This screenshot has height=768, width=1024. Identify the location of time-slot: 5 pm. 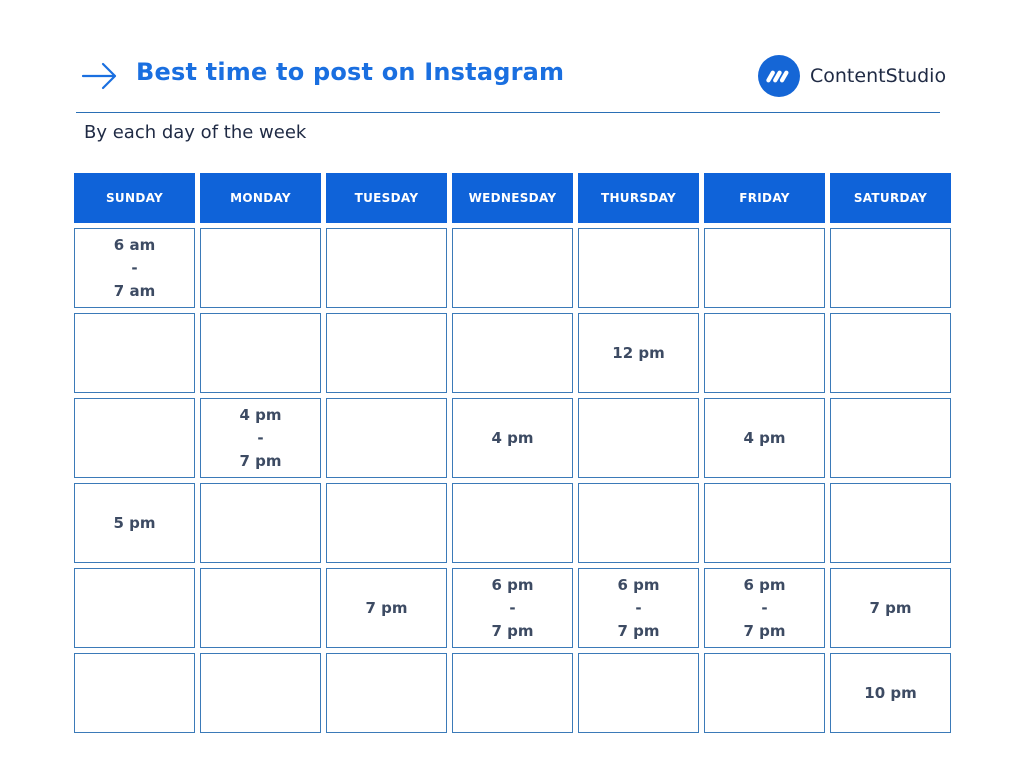
(134, 523).